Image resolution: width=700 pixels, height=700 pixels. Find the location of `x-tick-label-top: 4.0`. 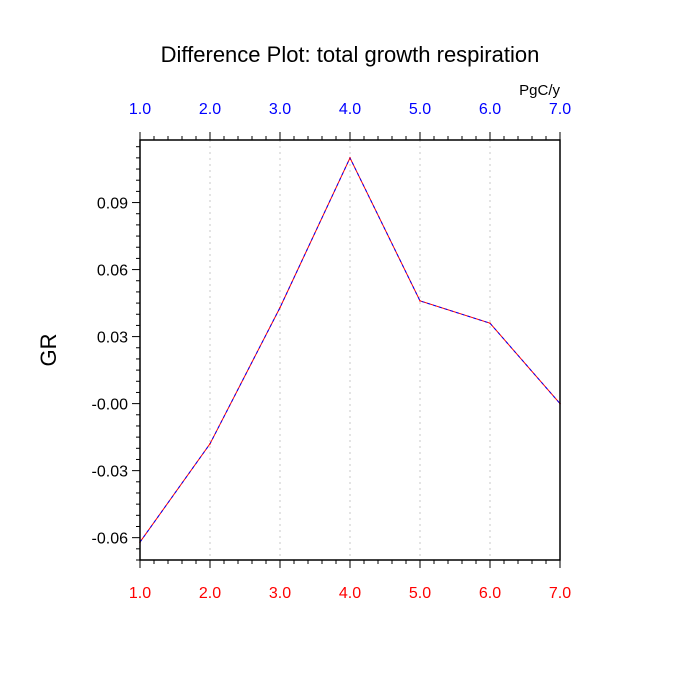

x-tick-label-top: 4.0 is located at coordinates (350, 109).